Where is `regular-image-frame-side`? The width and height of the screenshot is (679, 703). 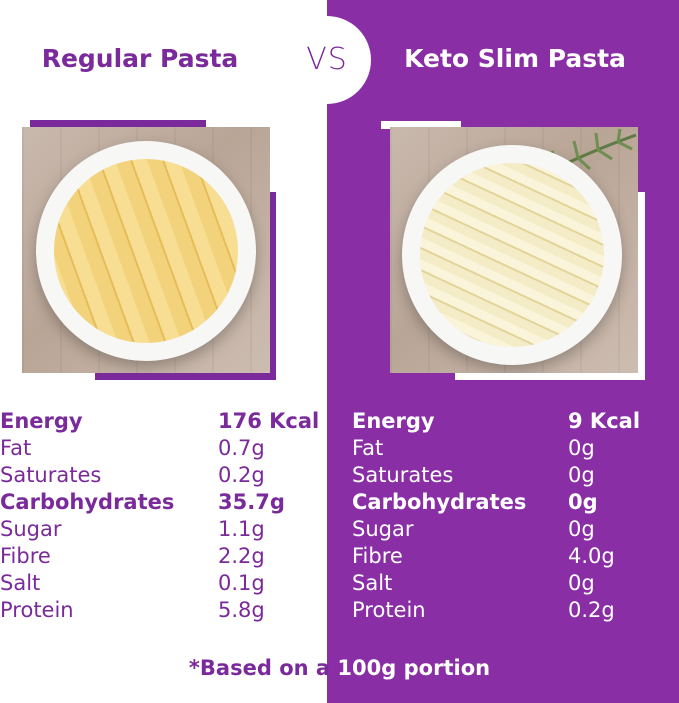 regular-image-frame-side is located at coordinates (272, 286).